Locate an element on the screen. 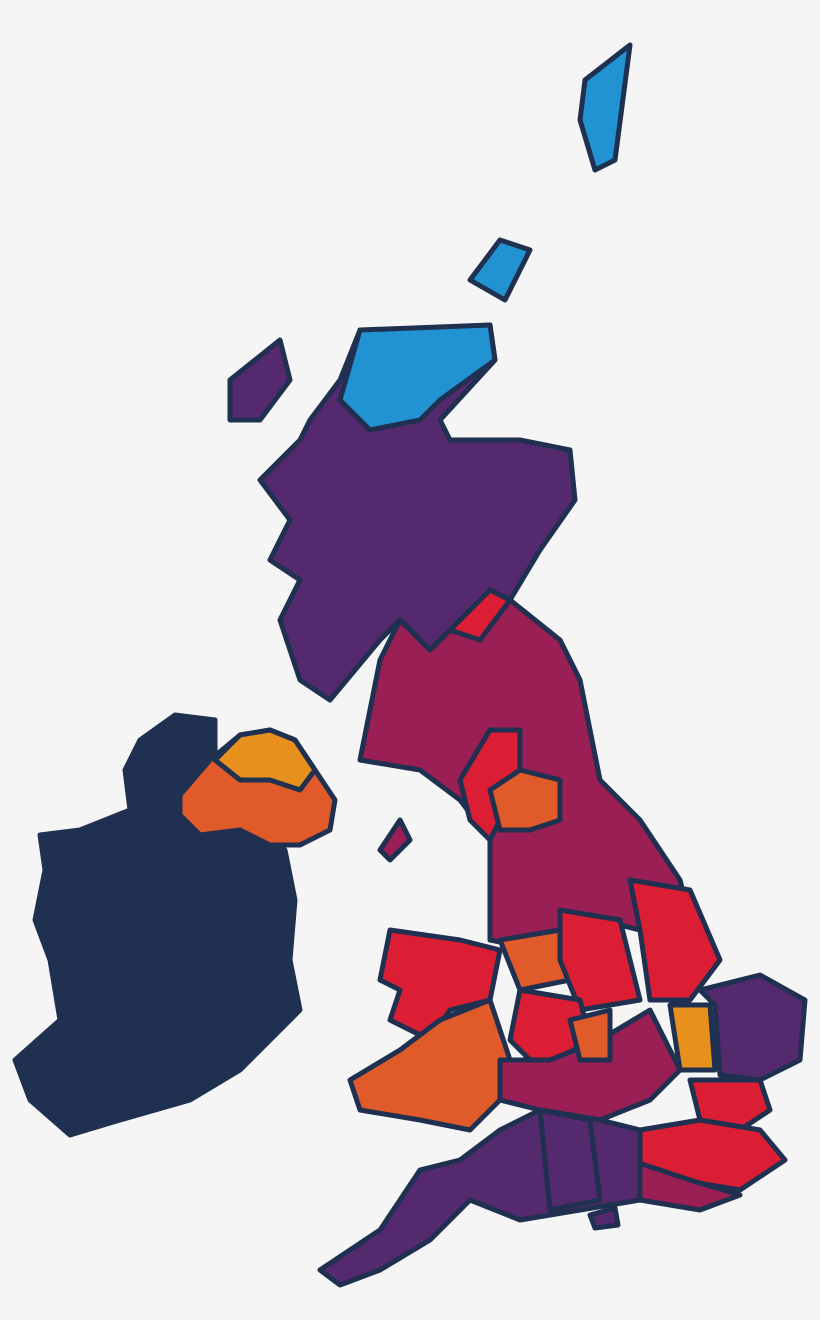 The height and width of the screenshot is (1320, 820). region-lancashire is located at coordinates (525, 800).